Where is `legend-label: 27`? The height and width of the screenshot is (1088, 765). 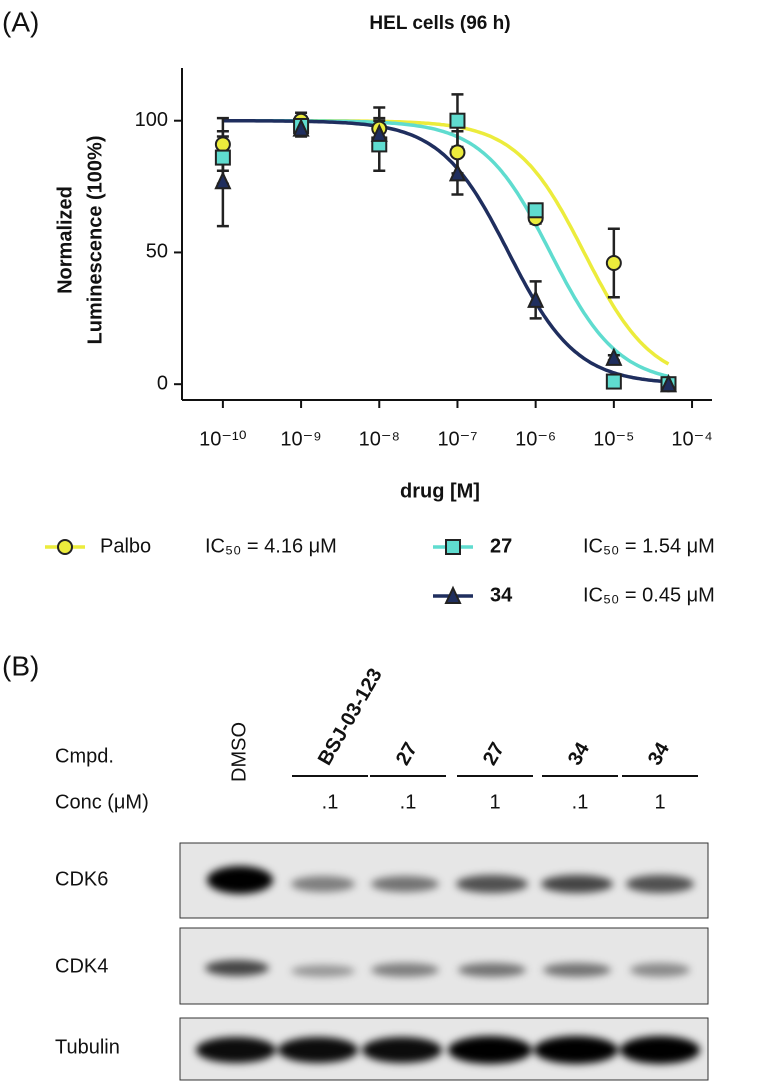 legend-label: 27 is located at coordinates (501, 546).